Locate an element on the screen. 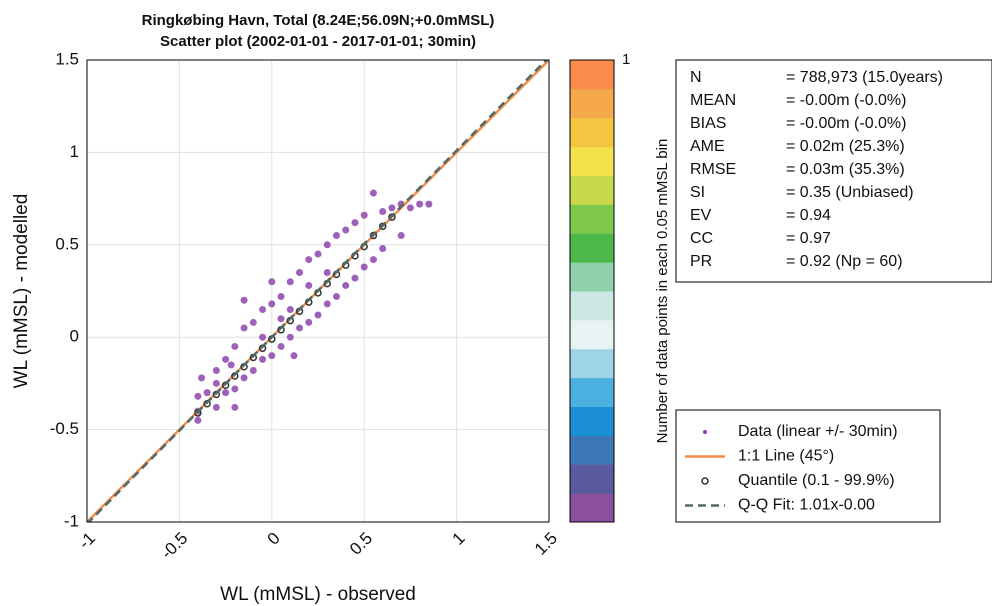 The height and width of the screenshot is (606, 992). stat-value: = 788,973 (15.0years) is located at coordinates (864, 77).